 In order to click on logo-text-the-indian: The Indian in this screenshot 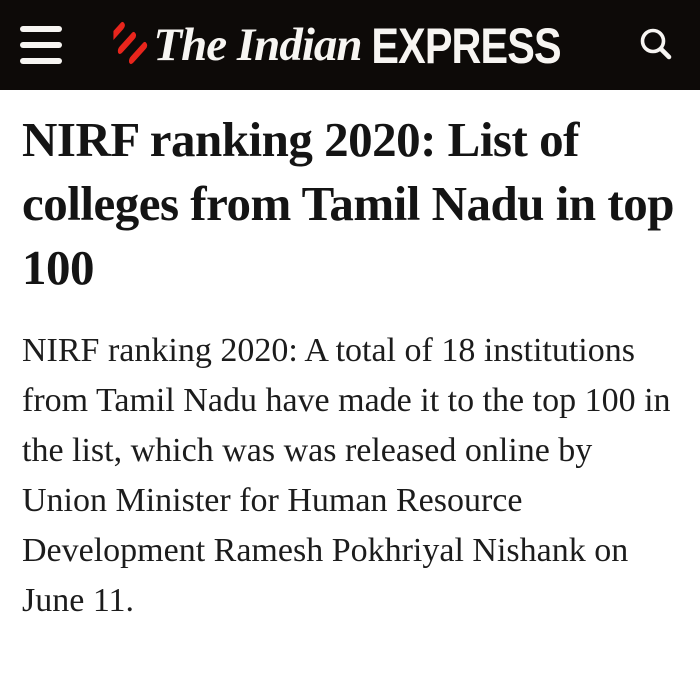, I will do `click(257, 44)`.